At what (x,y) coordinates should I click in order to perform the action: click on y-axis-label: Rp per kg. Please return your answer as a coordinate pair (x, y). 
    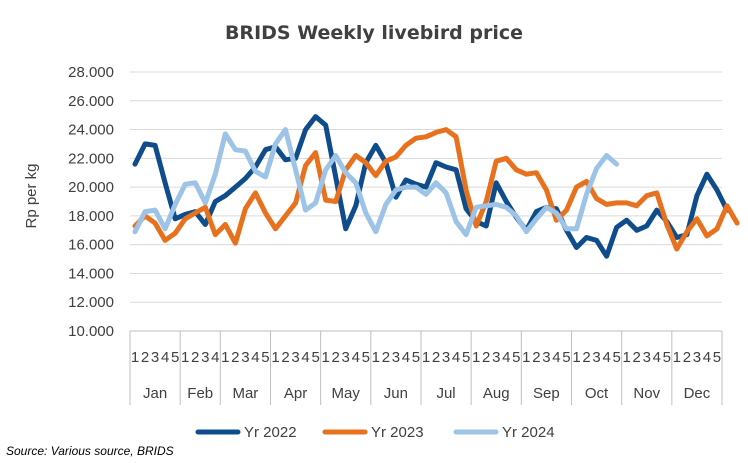
    Looking at the image, I should click on (31, 195).